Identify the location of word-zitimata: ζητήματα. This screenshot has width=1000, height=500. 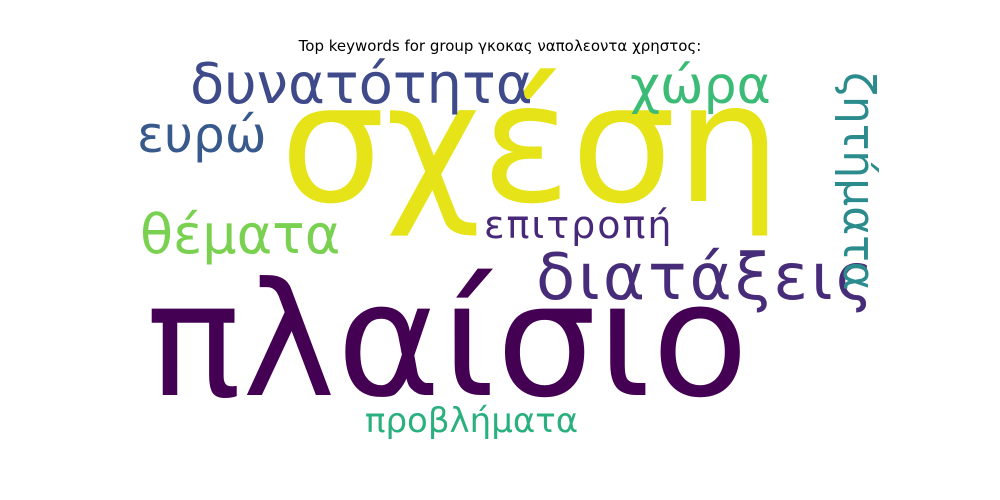
(858, 181).